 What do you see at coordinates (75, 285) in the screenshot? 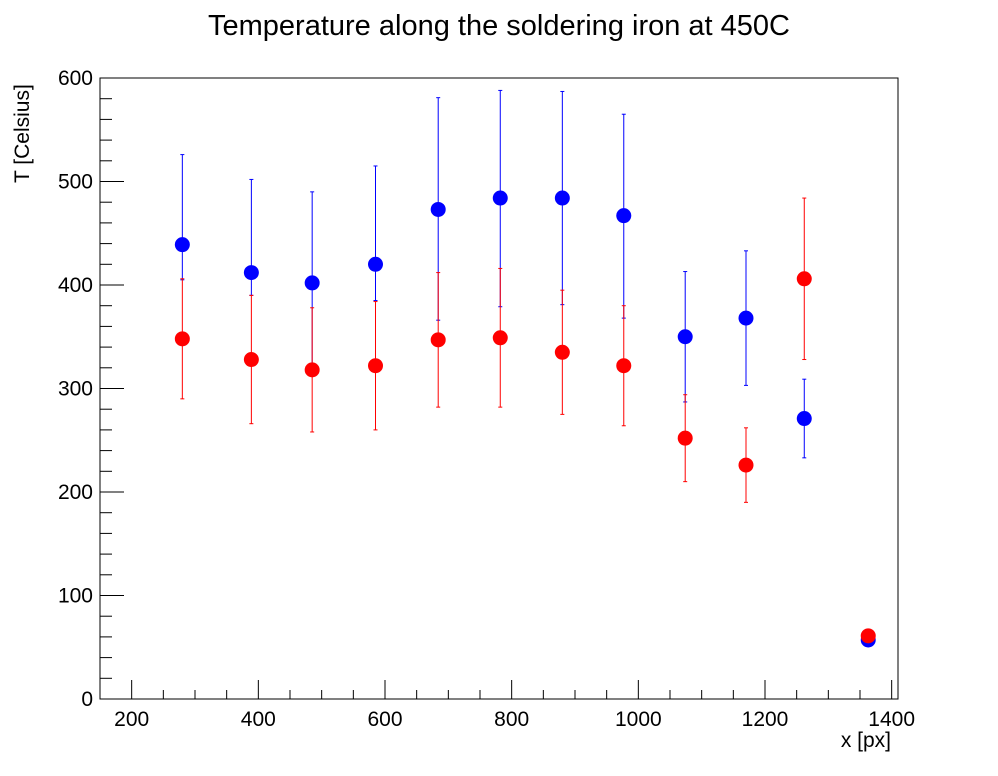
I see `y-tick-label: 400` at bounding box center [75, 285].